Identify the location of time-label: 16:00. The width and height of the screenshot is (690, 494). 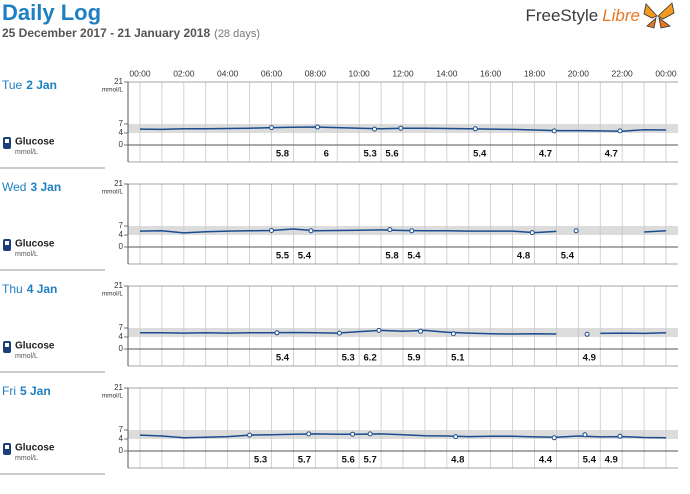
(491, 73).